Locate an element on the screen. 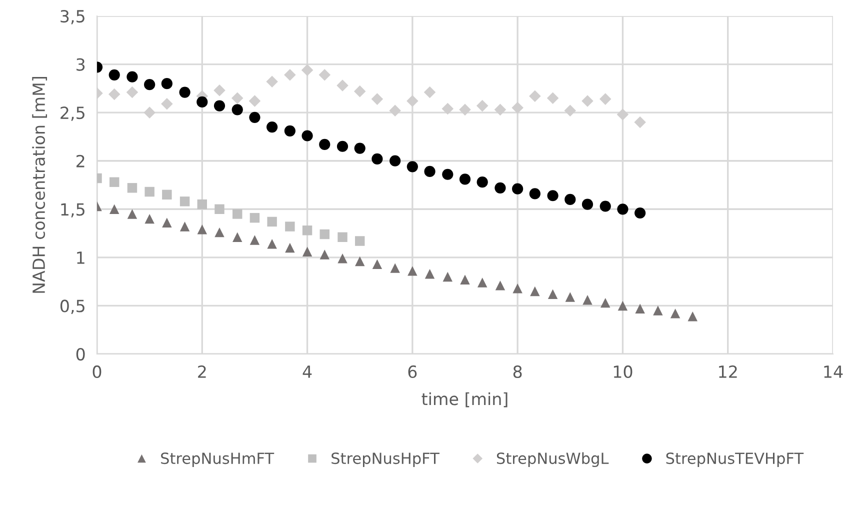 The width and height of the screenshot is (854, 513). x-tick-label: 8 is located at coordinates (517, 371).